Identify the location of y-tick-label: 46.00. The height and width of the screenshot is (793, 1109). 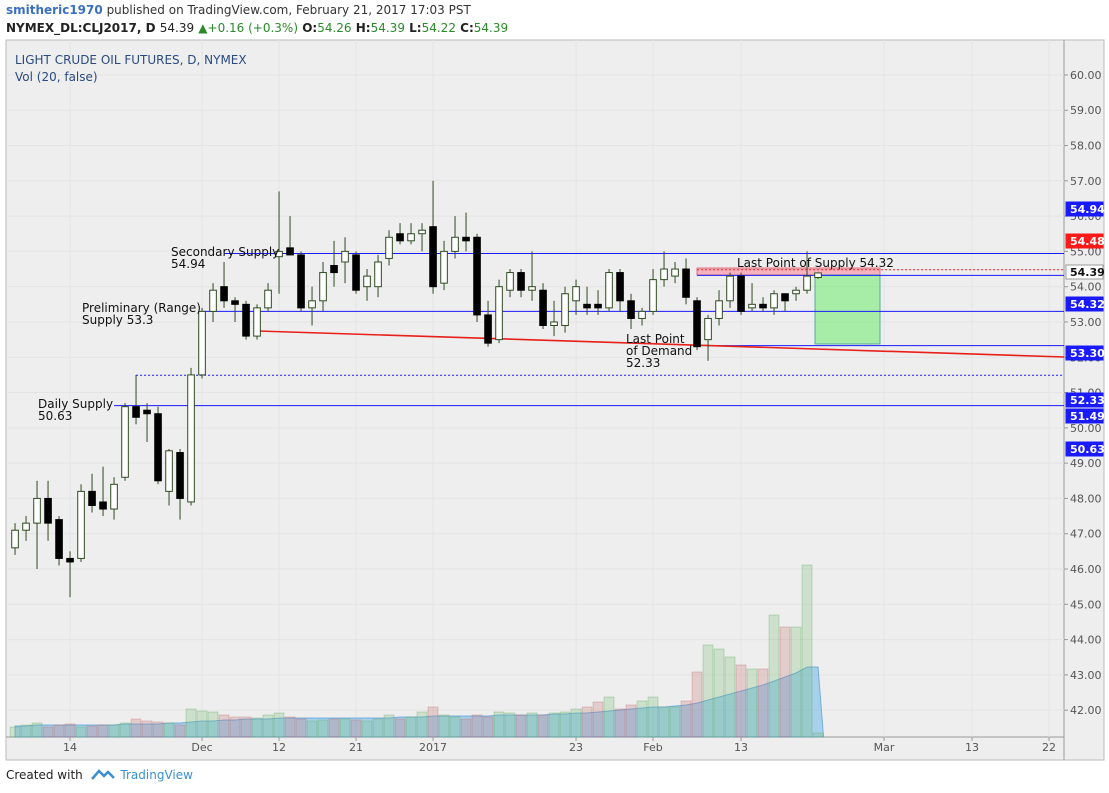
(1086, 569).